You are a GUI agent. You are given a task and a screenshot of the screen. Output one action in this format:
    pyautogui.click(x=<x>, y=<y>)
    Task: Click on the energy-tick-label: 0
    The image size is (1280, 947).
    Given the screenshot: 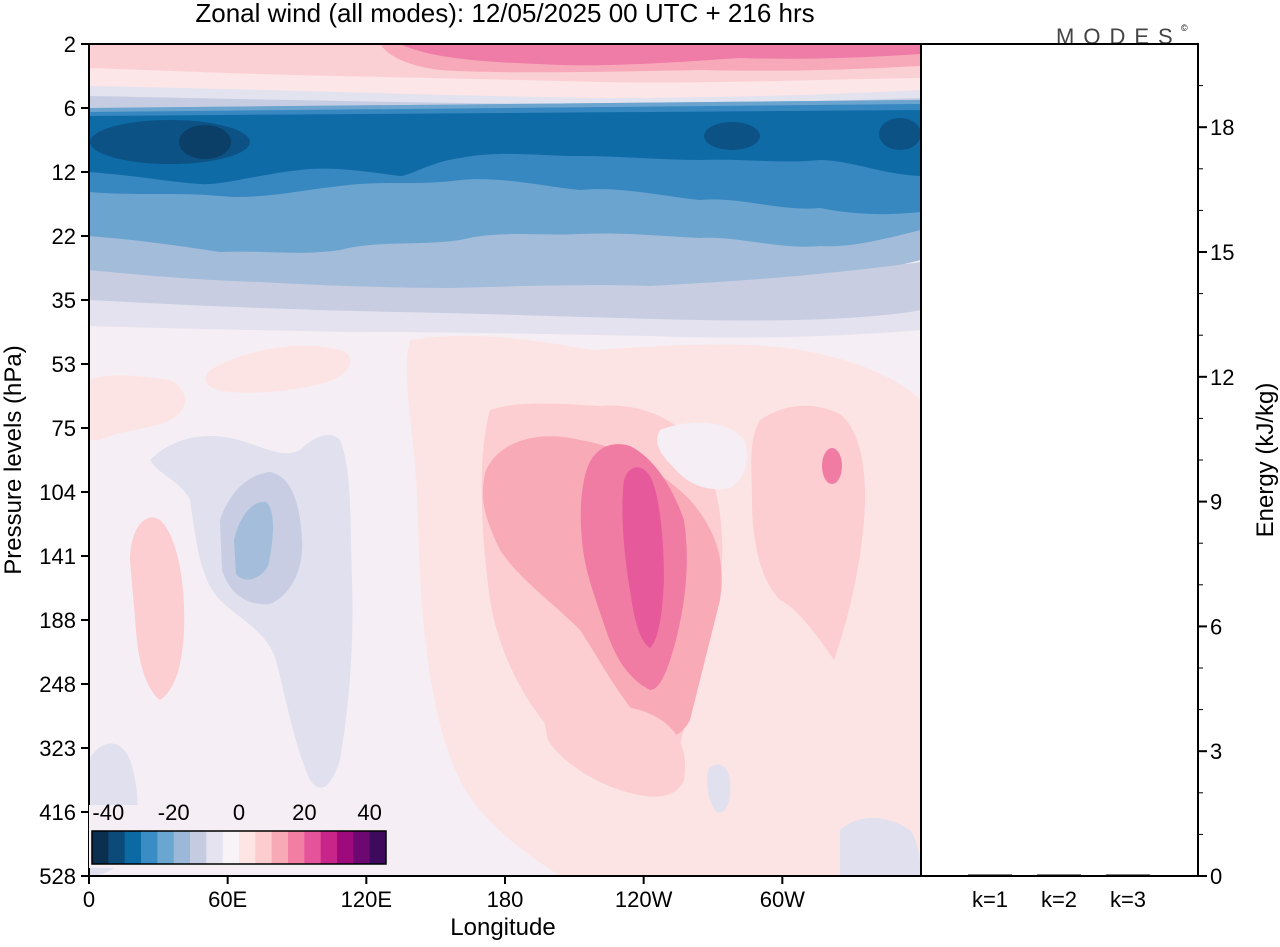 What is the action you would take?
    pyautogui.click(x=1216, y=876)
    